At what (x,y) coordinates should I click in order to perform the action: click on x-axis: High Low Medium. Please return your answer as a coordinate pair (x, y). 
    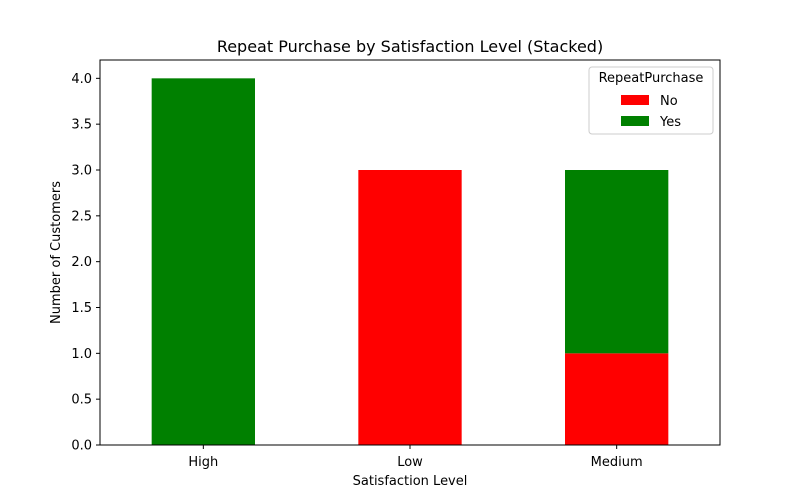
    Looking at the image, I should click on (415, 457).